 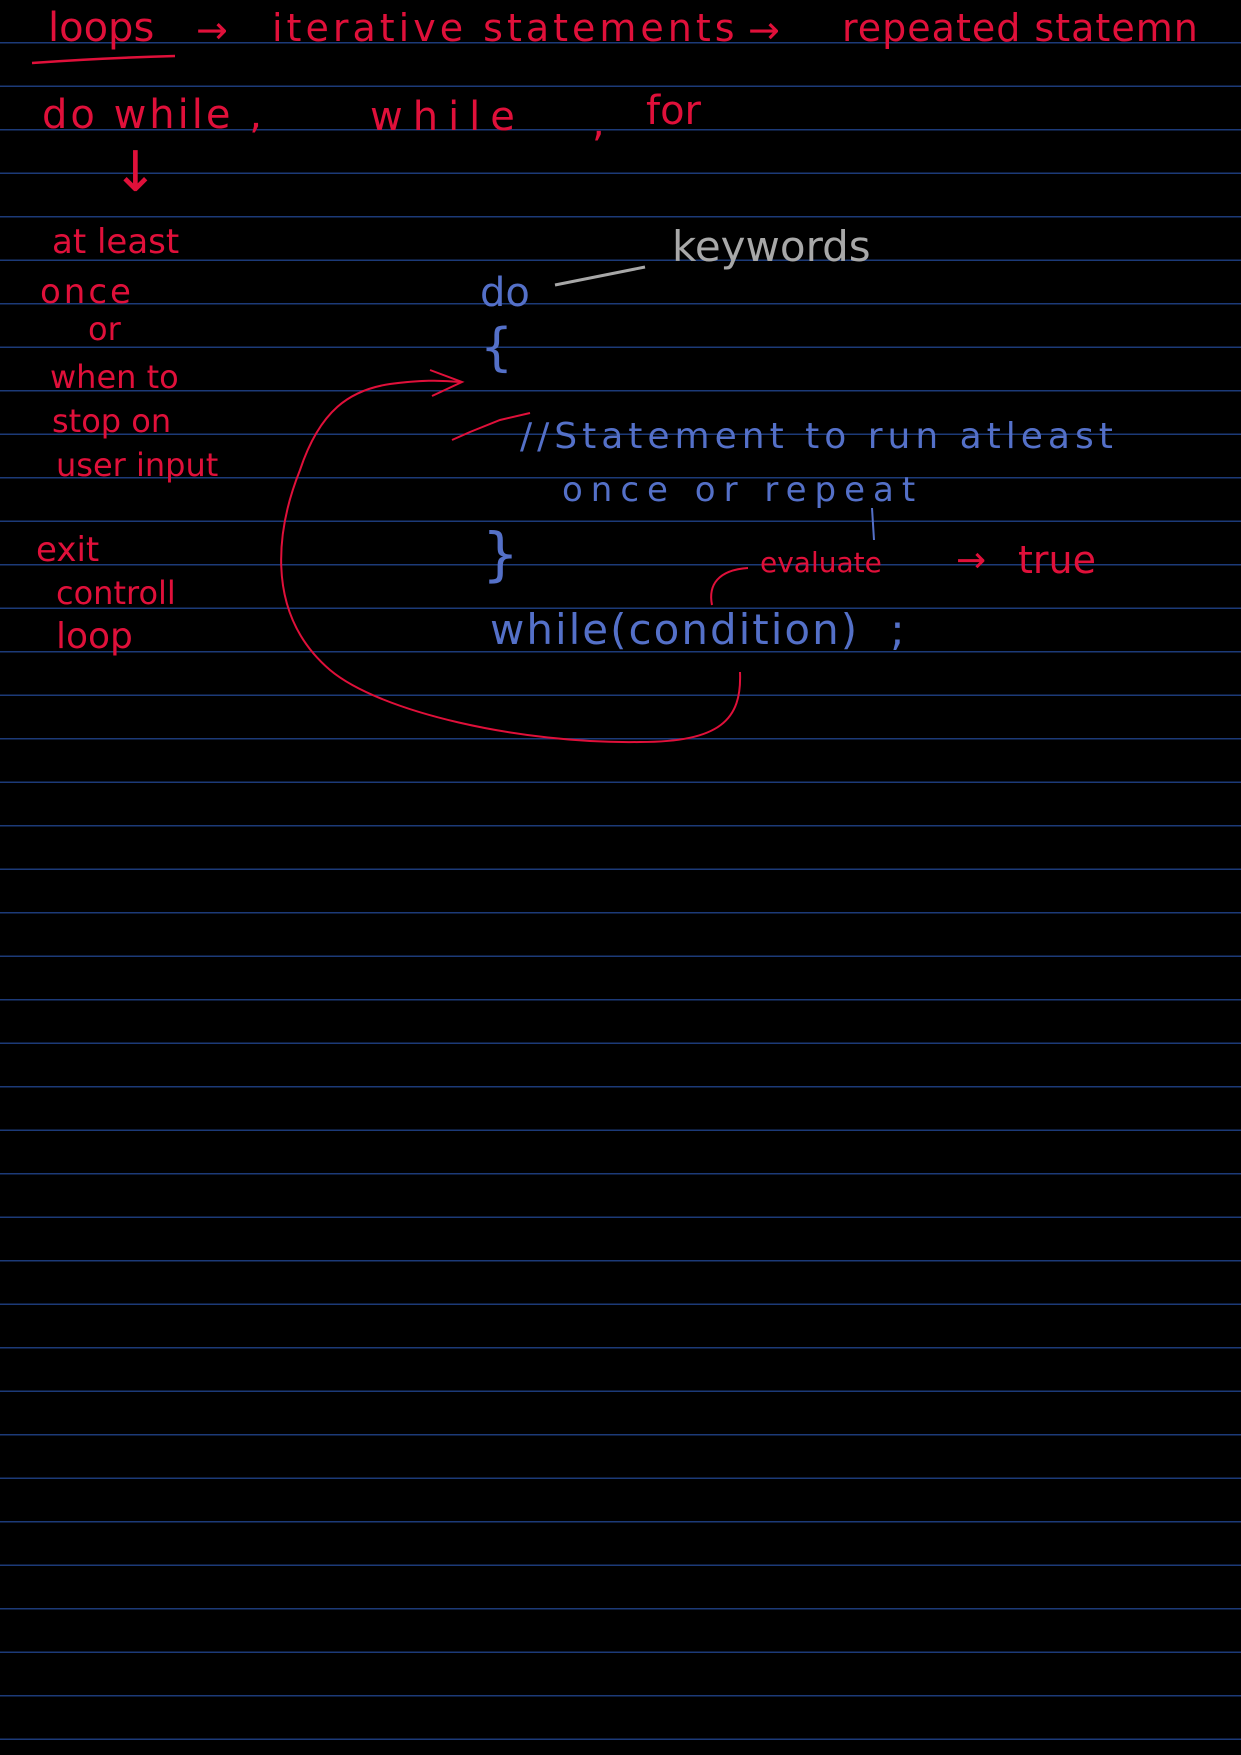 What do you see at coordinates (137, 465) in the screenshot?
I see `note-user-input: user input` at bounding box center [137, 465].